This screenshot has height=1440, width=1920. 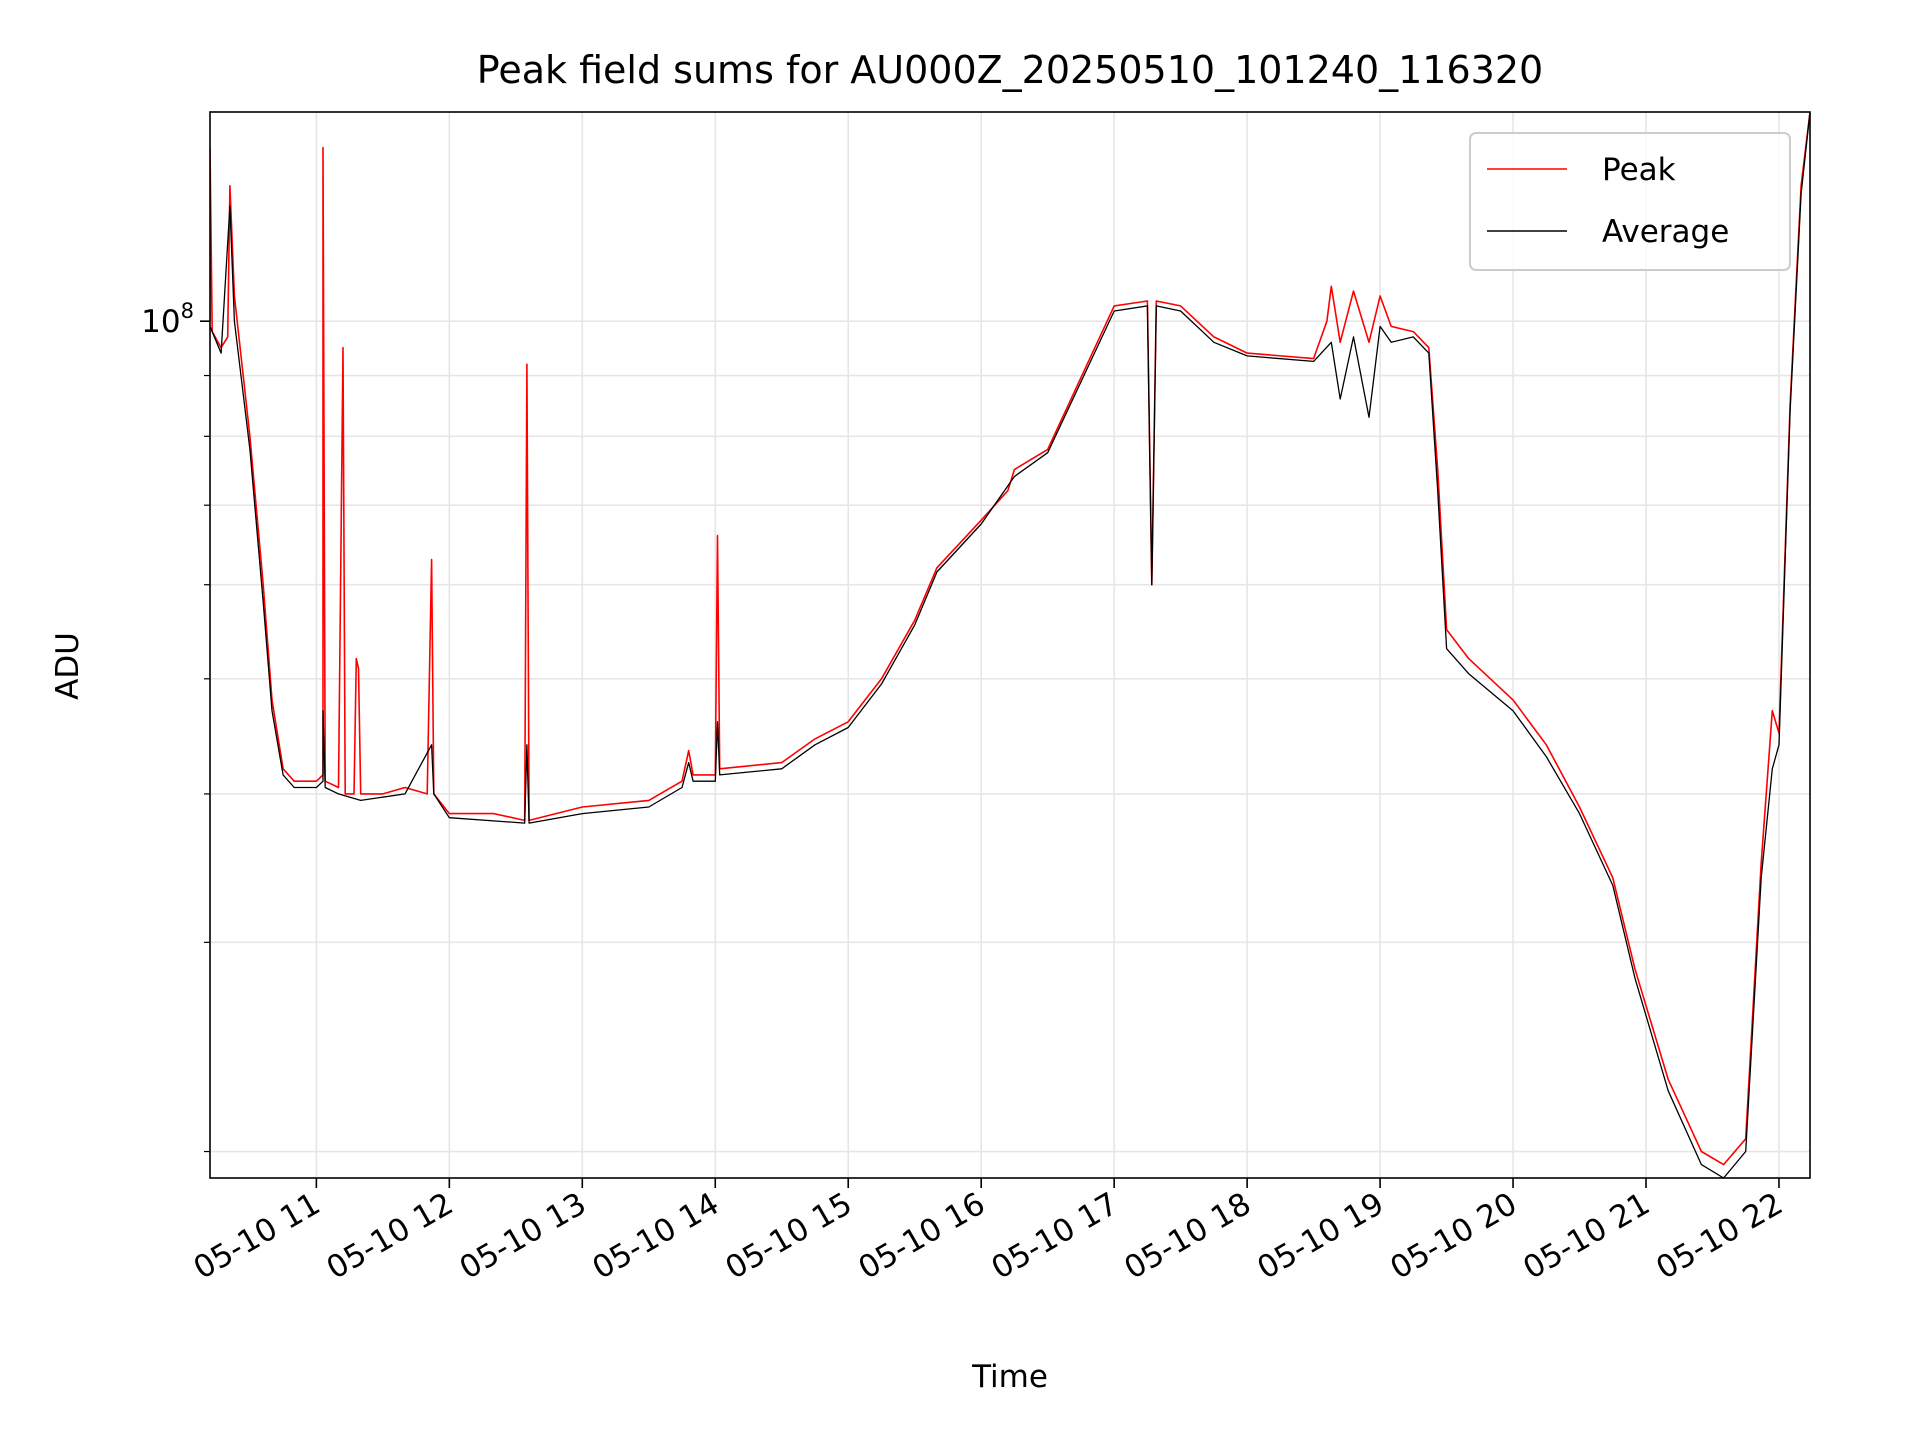 I want to click on legend: Peak Average, so click(x=1630, y=201).